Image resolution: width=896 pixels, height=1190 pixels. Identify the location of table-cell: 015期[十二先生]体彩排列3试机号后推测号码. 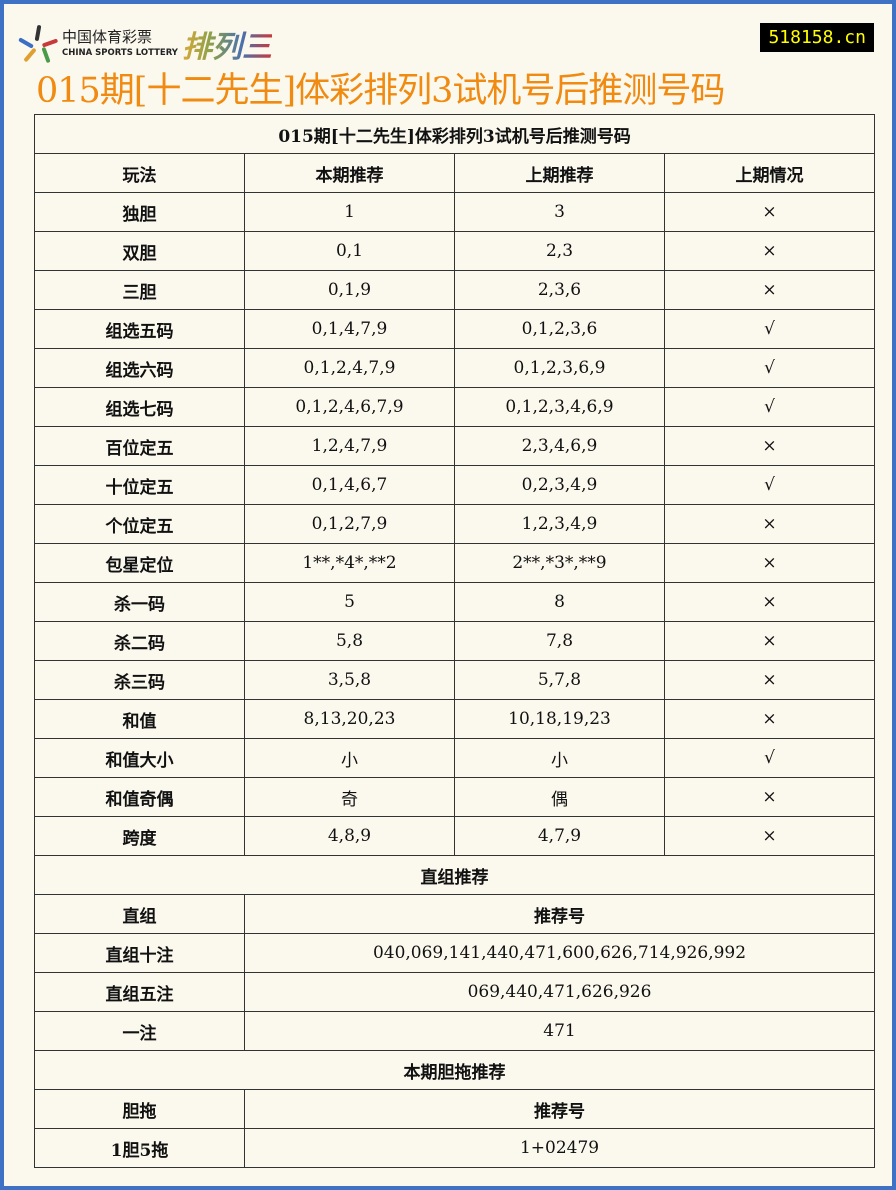
(454, 134).